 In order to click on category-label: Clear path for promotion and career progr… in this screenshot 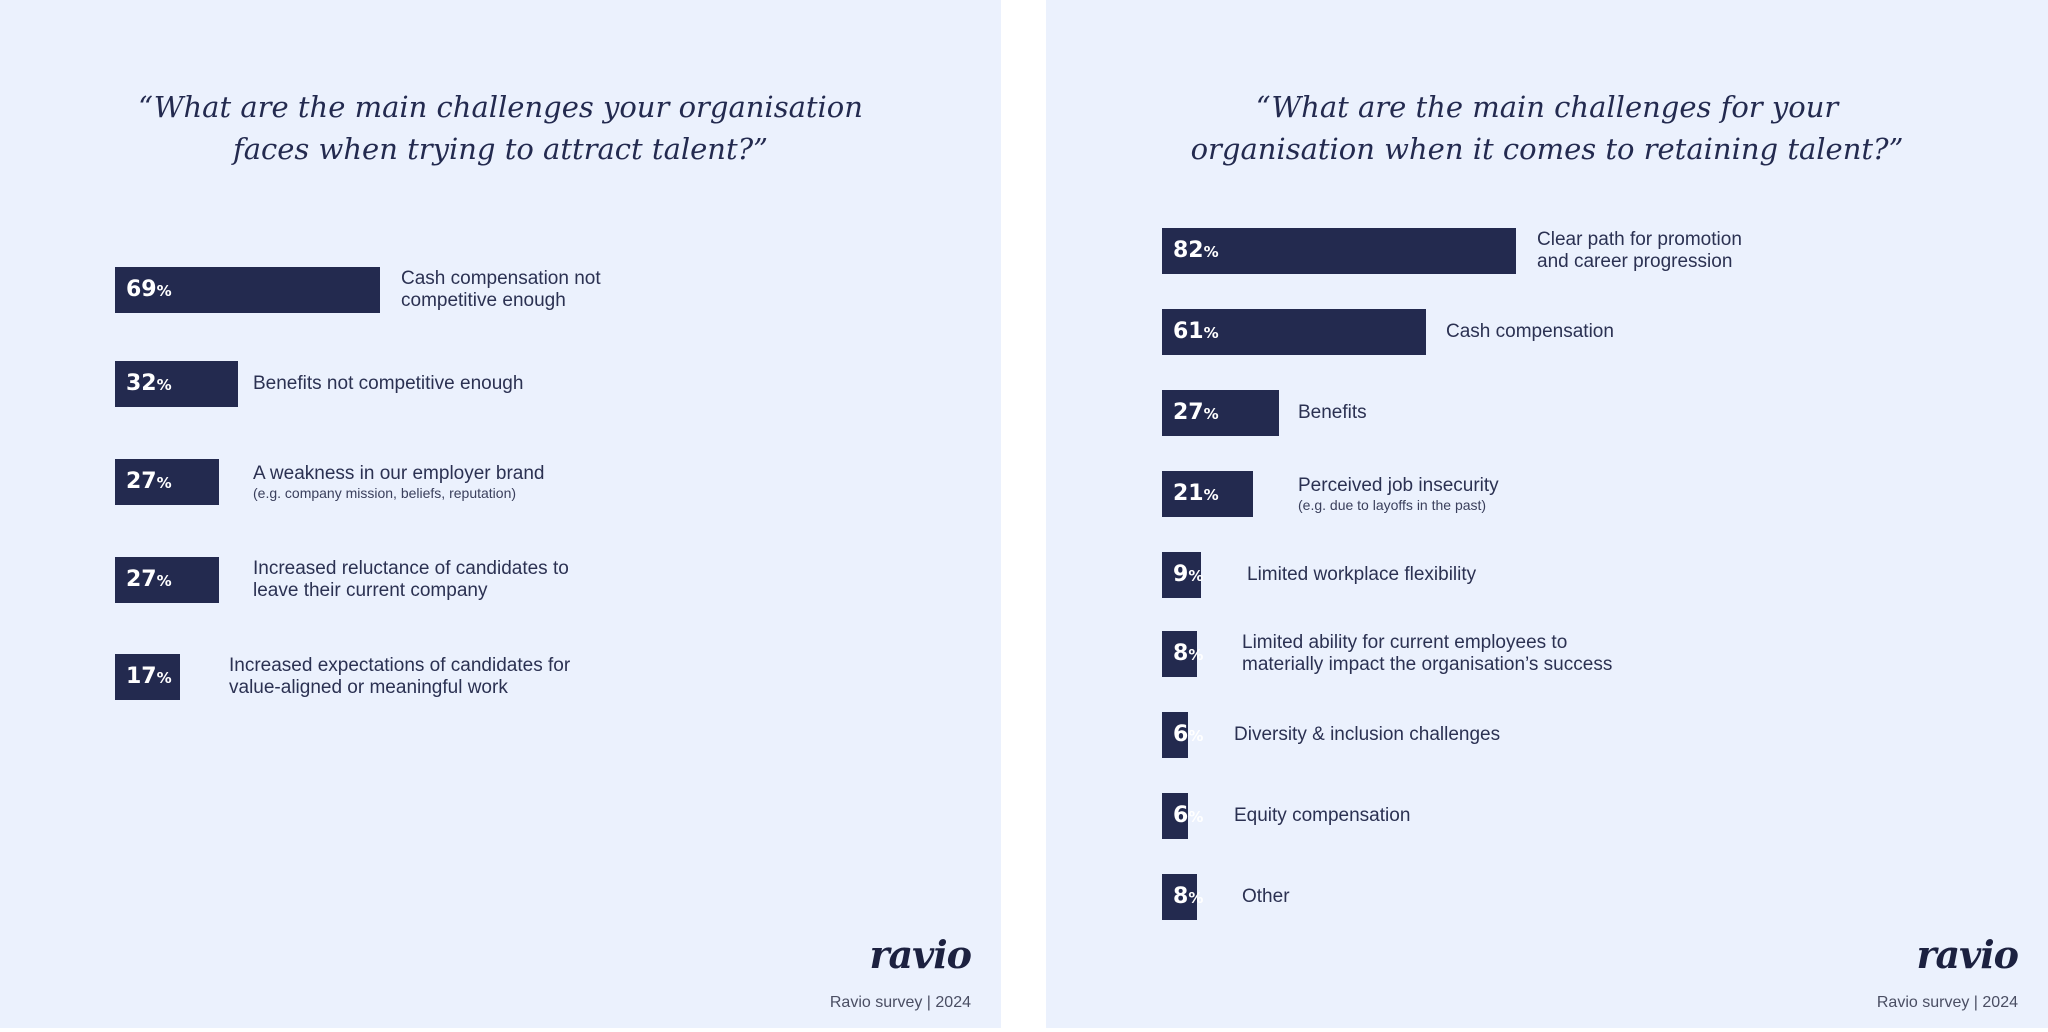, I will do `click(1639, 250)`.